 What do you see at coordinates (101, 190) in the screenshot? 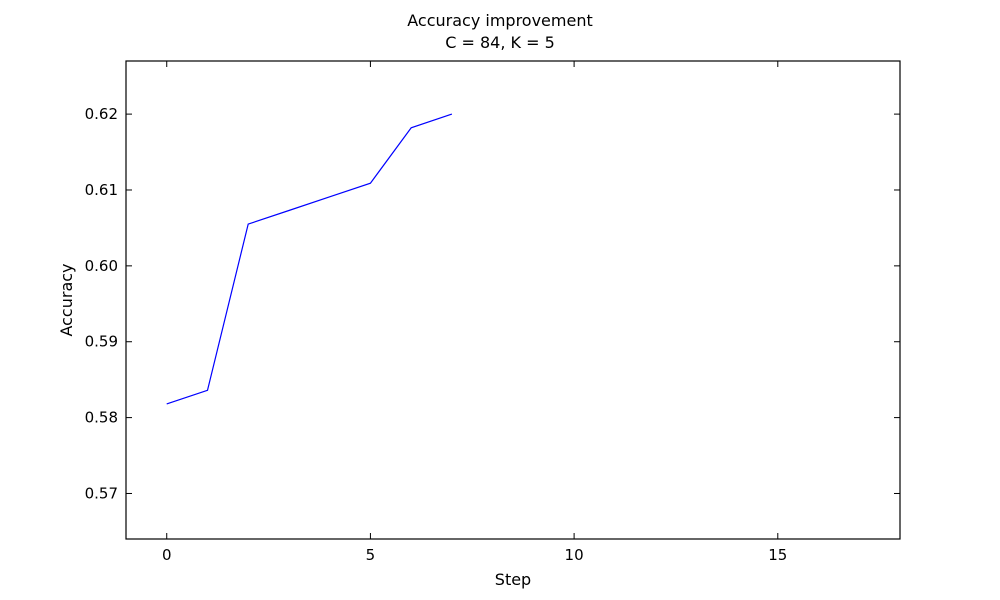
I see `y-tick-label: 0.61` at bounding box center [101, 190].